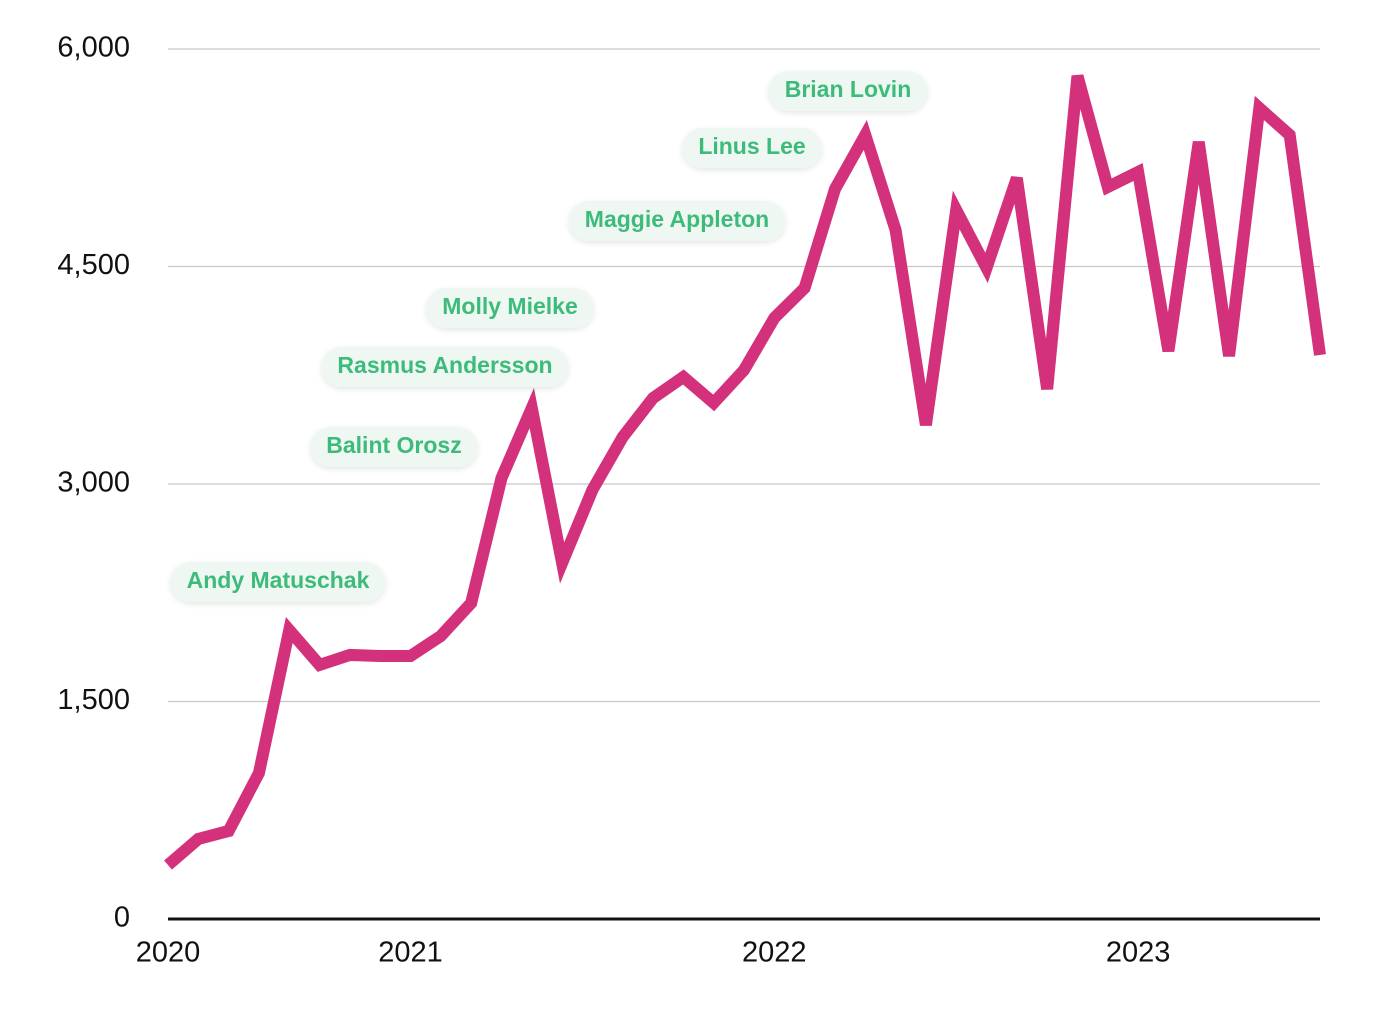 Image resolution: width=1400 pixels, height=1022 pixels. Describe the element at coordinates (168, 953) in the screenshot. I see `x-tick-label: 2020` at that location.